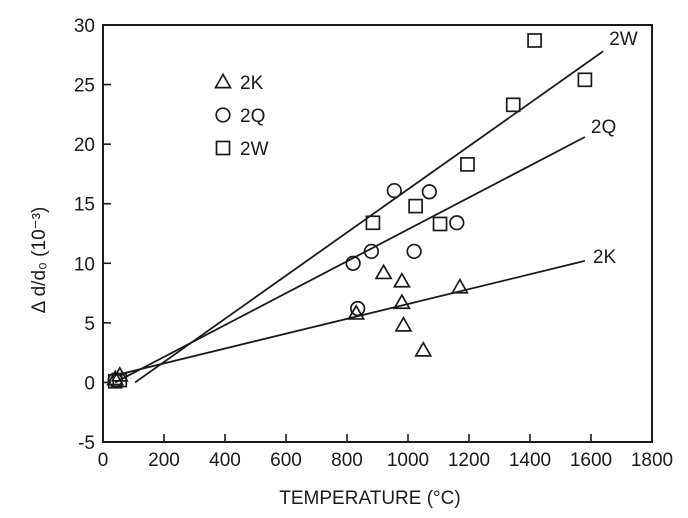  I want to click on legend-marker-2q, so click(223, 115).